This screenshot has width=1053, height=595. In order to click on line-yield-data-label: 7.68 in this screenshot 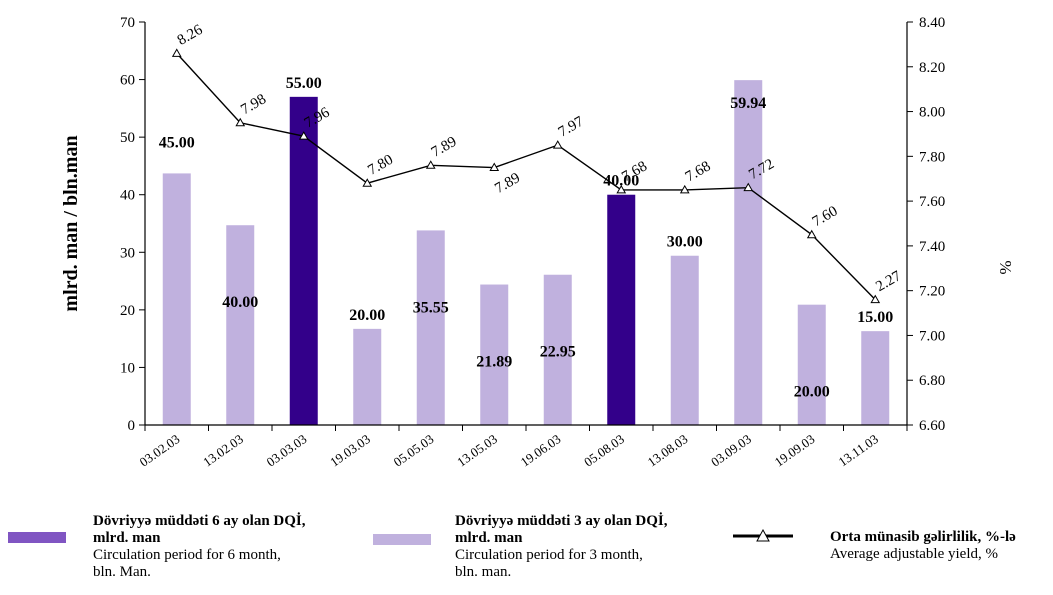, I will do `click(698, 171)`.